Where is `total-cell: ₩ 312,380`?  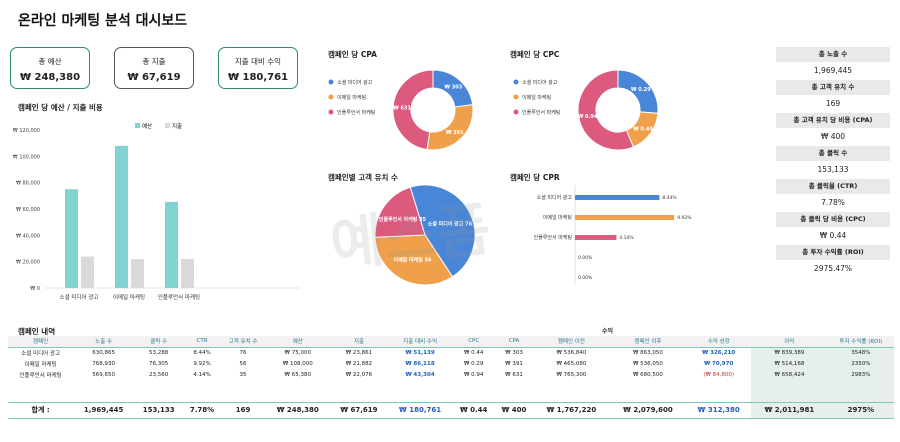
total-cell: ₩ 312,380 is located at coordinates (719, 410).